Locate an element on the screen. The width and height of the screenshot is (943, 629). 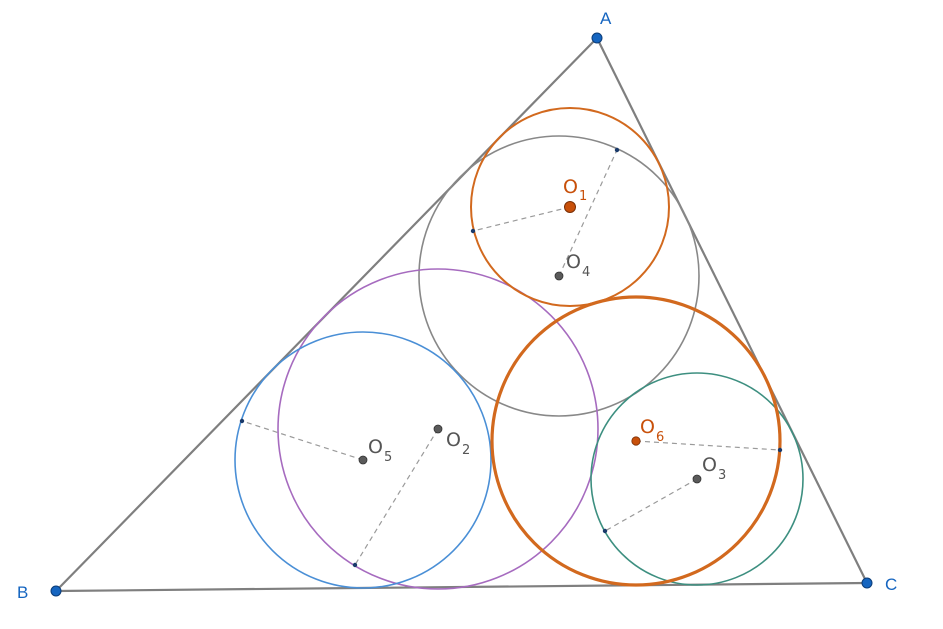
center-o1 is located at coordinates (570, 207).